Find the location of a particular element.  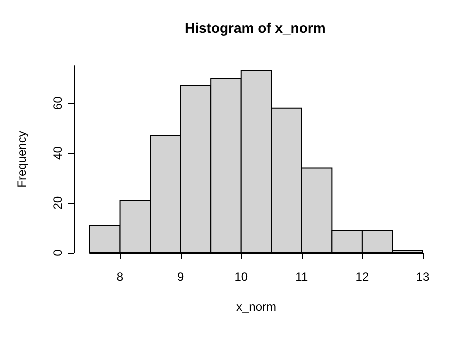

y-axis-title: Frequency is located at coordinates (22, 159).